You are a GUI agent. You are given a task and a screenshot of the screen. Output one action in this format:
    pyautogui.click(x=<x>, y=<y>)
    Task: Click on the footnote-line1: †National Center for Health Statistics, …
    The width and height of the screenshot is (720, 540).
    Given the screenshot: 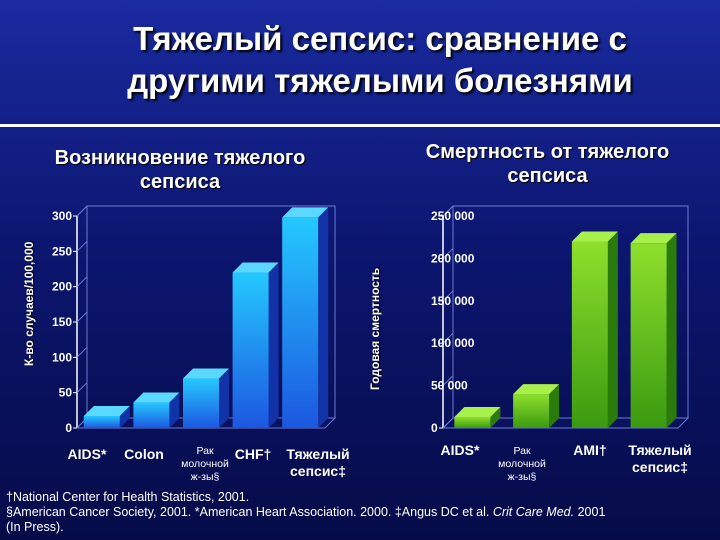 What is the action you would take?
    pyautogui.click(x=128, y=497)
    